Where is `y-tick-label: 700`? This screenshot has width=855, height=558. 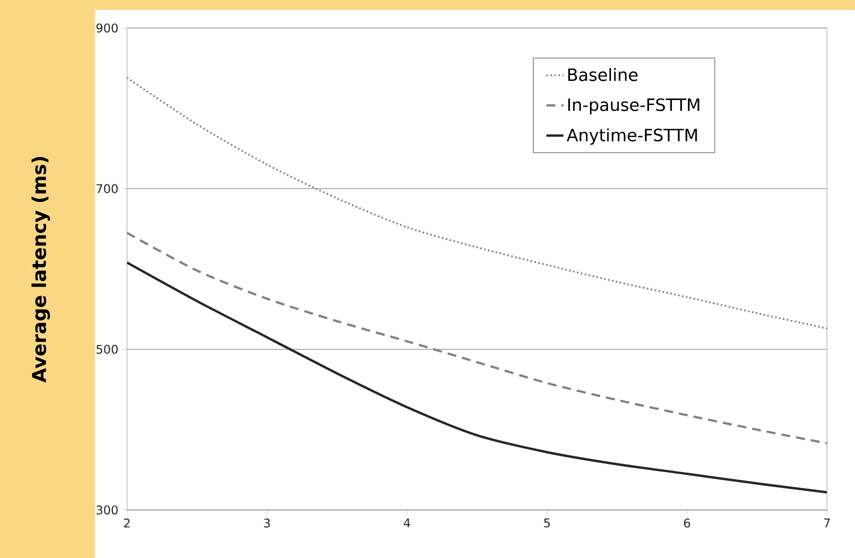
y-tick-label: 700 is located at coordinates (107, 189).